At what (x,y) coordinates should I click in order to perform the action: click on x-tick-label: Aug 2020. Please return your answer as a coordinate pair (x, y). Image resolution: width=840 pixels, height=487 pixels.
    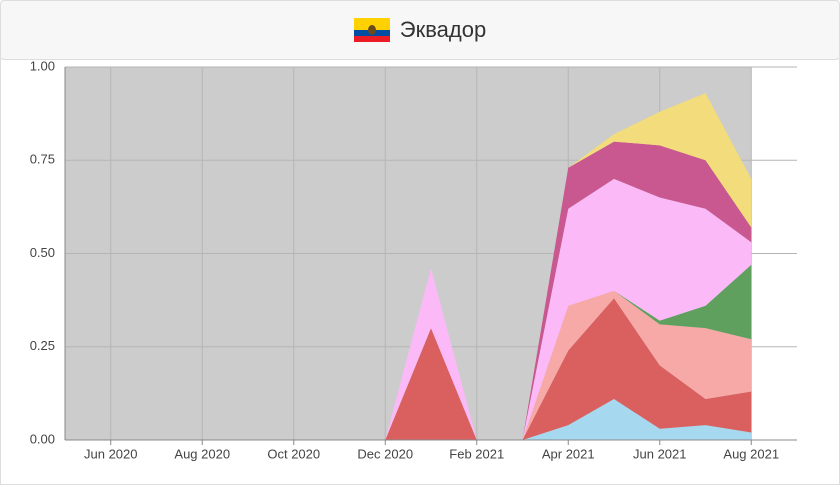
    Looking at the image, I should click on (202, 453).